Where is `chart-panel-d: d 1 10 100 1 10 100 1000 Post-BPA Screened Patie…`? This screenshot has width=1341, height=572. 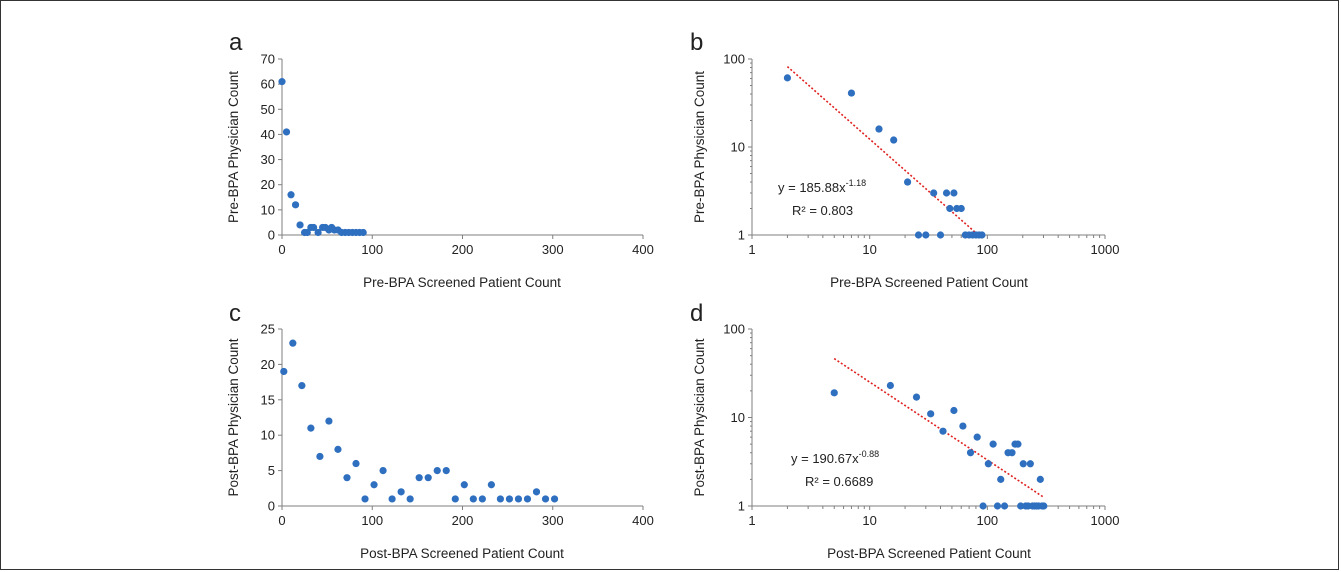 chart-panel-d: d 1 10 100 1 10 100 1000 Post-BPA Screened Patie… is located at coordinates (904, 430).